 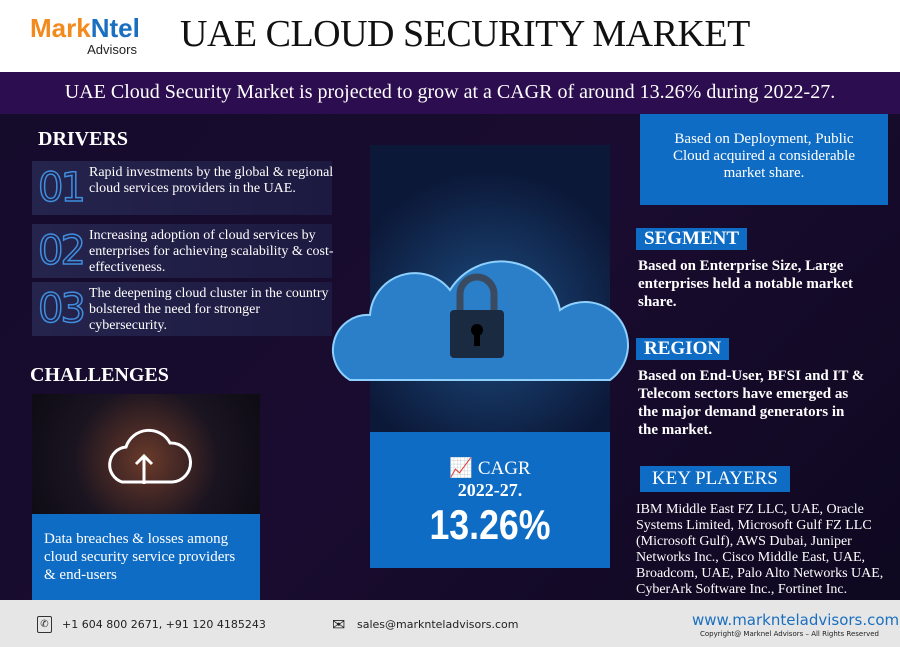 I want to click on region-heading: REGION, so click(x=683, y=349).